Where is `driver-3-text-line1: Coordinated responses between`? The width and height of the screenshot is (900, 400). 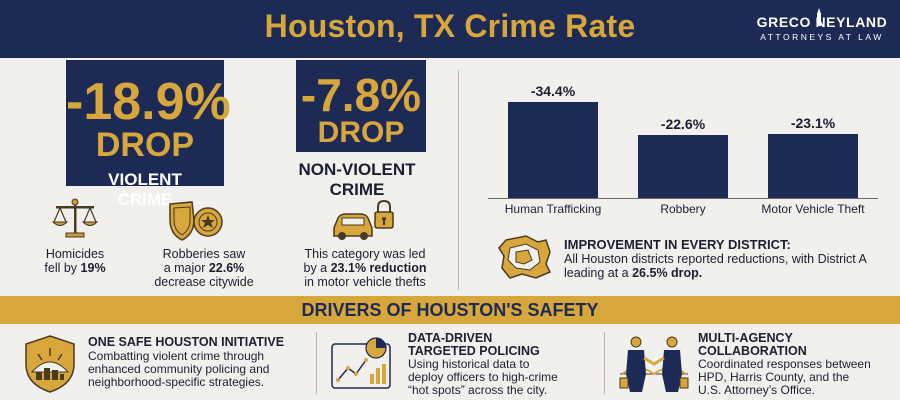
driver-3-text-line1: Coordinated responses between is located at coordinates (784, 364).